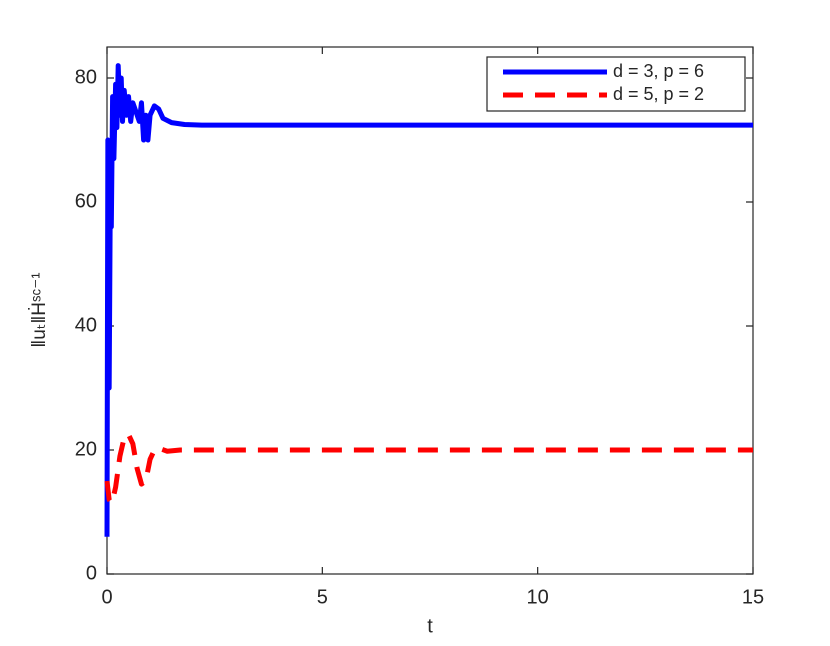 The image size is (830, 646). I want to click on y-tick-label: 40, so click(86, 325).